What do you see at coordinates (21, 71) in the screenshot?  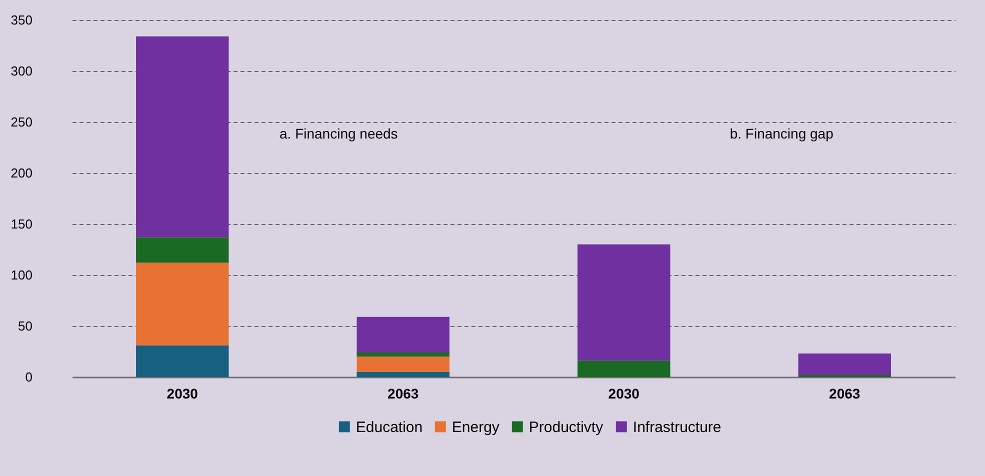 I see `y-tick-label: 300` at bounding box center [21, 71].